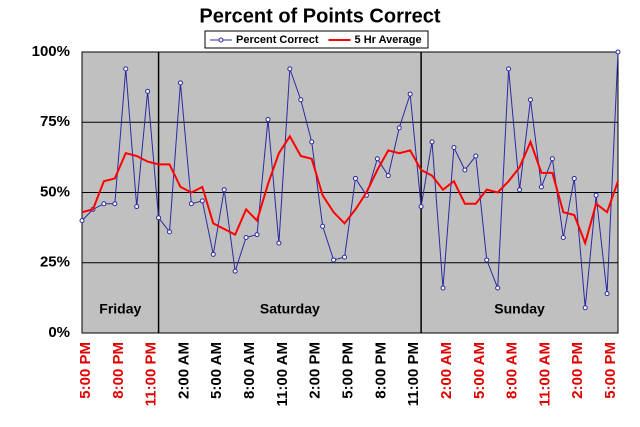 The height and width of the screenshot is (427, 640). I want to click on y-tick-label: 100%, so click(51, 51).